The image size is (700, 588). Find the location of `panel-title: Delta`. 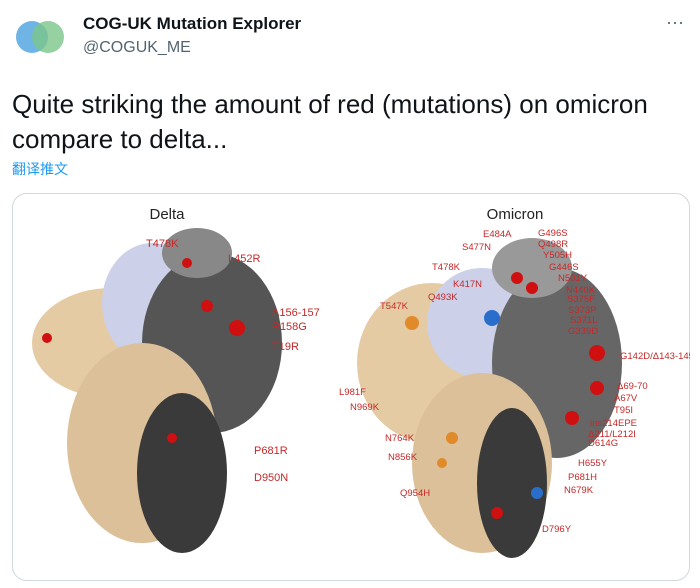

panel-title: Delta is located at coordinates (167, 214).